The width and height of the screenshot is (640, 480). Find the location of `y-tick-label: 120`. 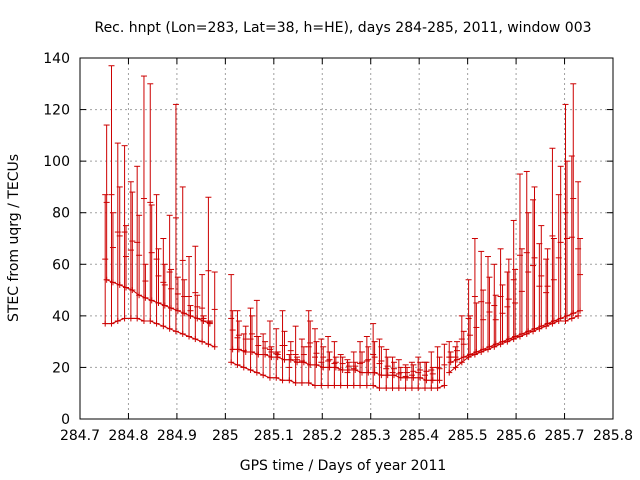

y-tick-label: 120 is located at coordinates (56, 111).